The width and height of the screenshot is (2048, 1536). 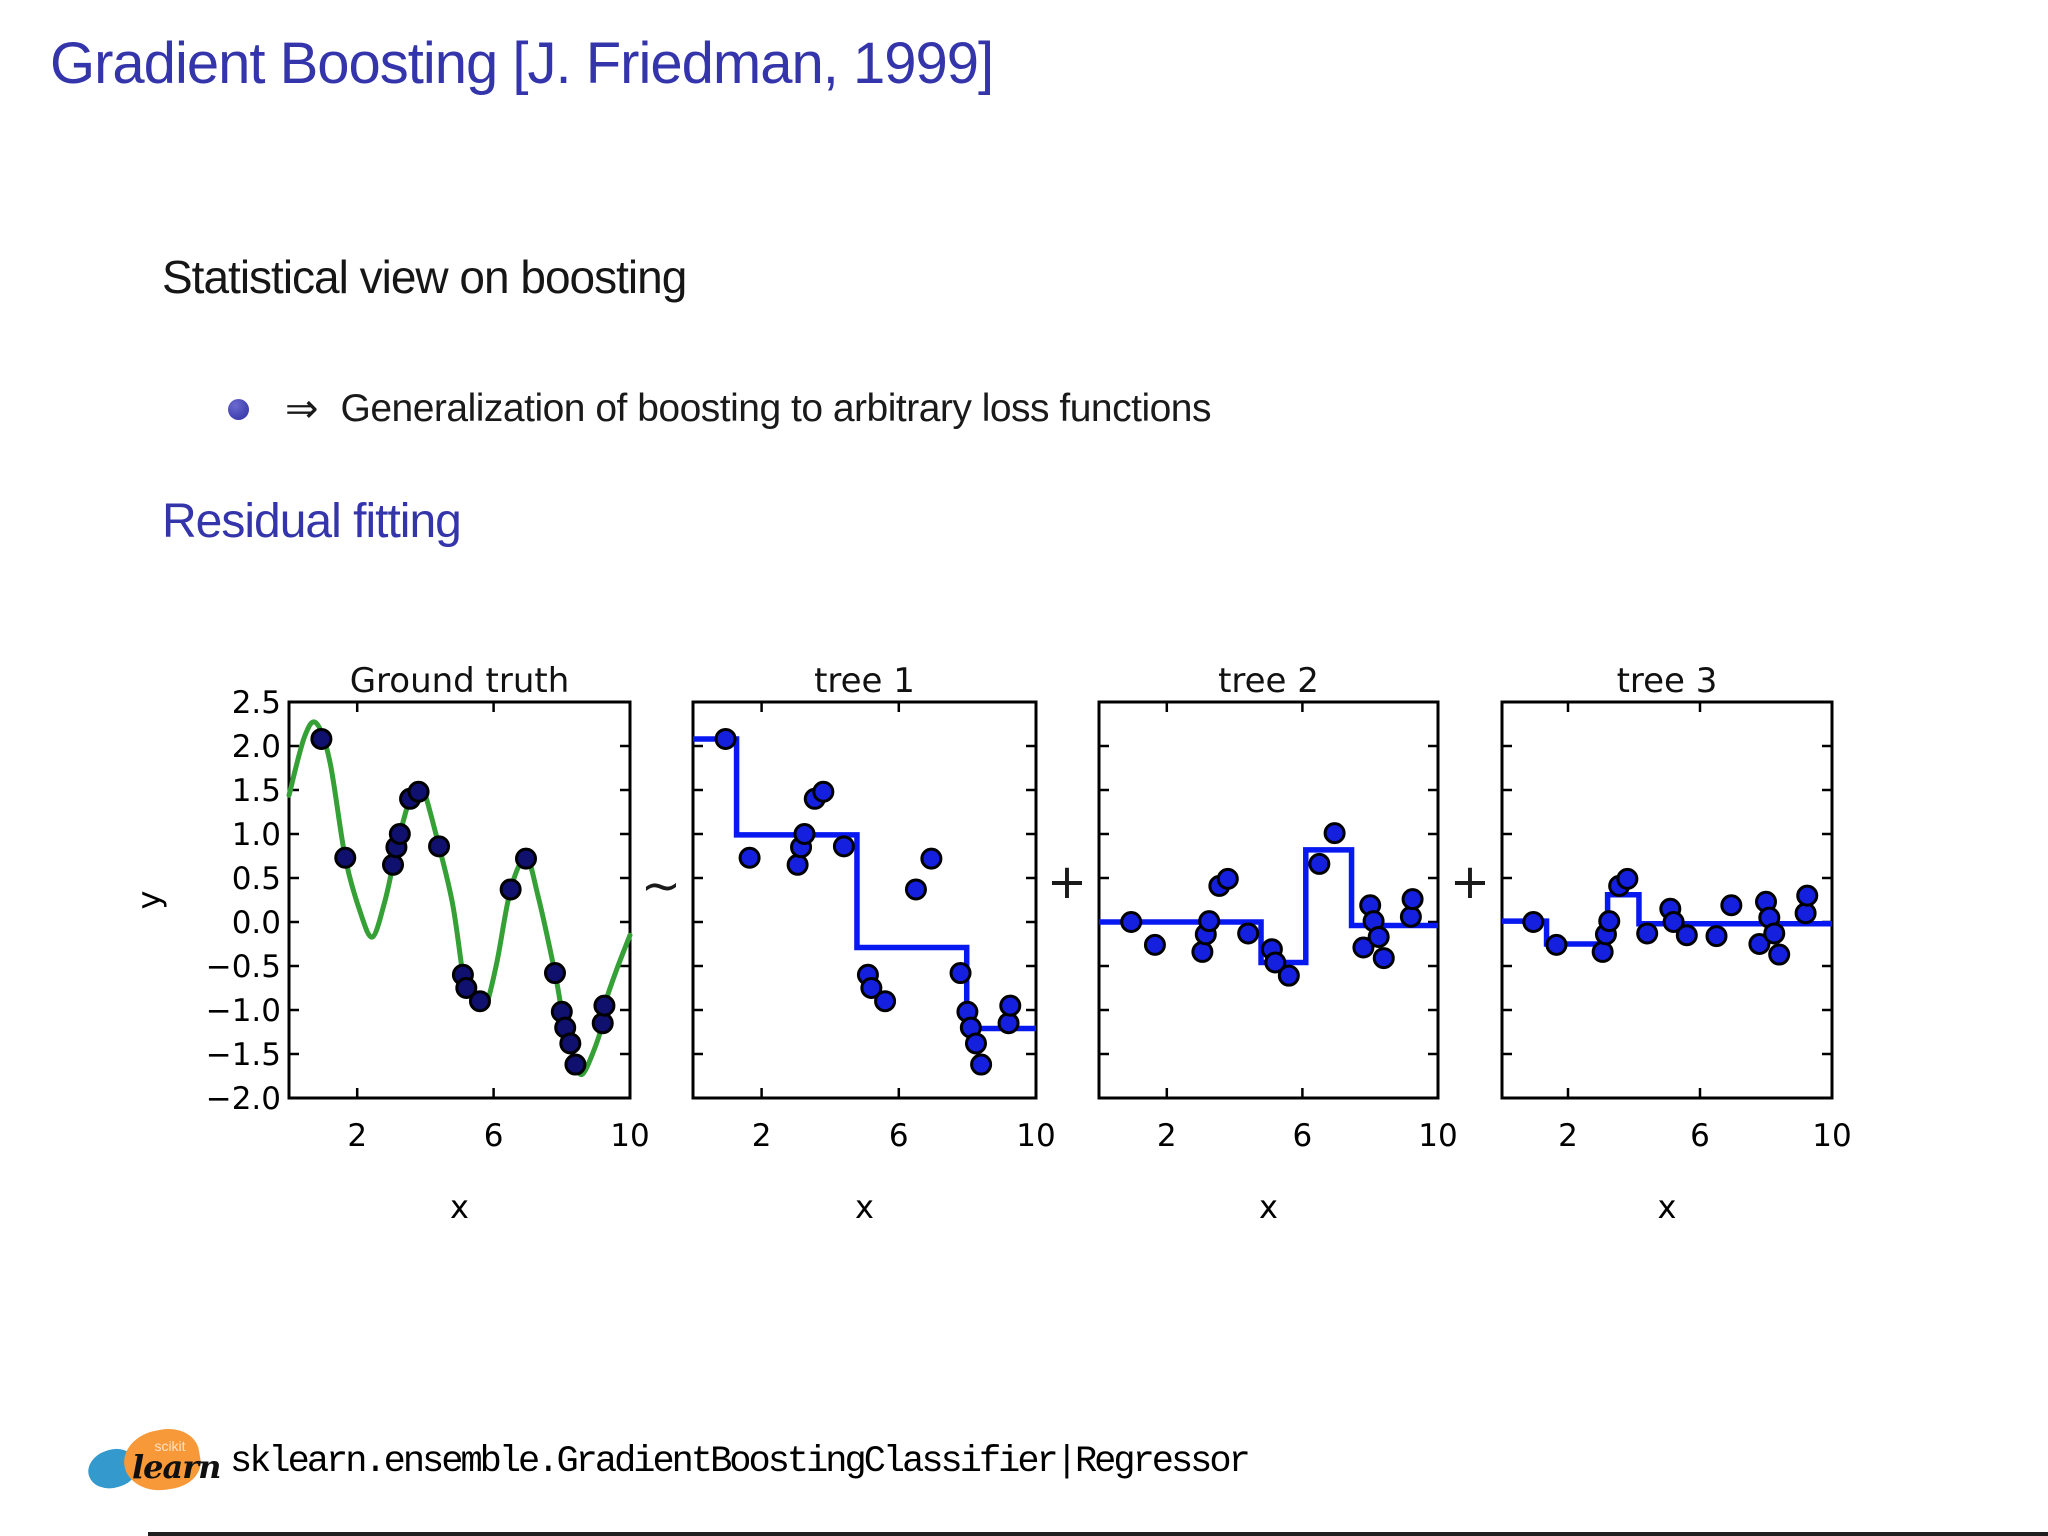 I want to click on y-tick-label: 0.0, so click(x=256, y=923).